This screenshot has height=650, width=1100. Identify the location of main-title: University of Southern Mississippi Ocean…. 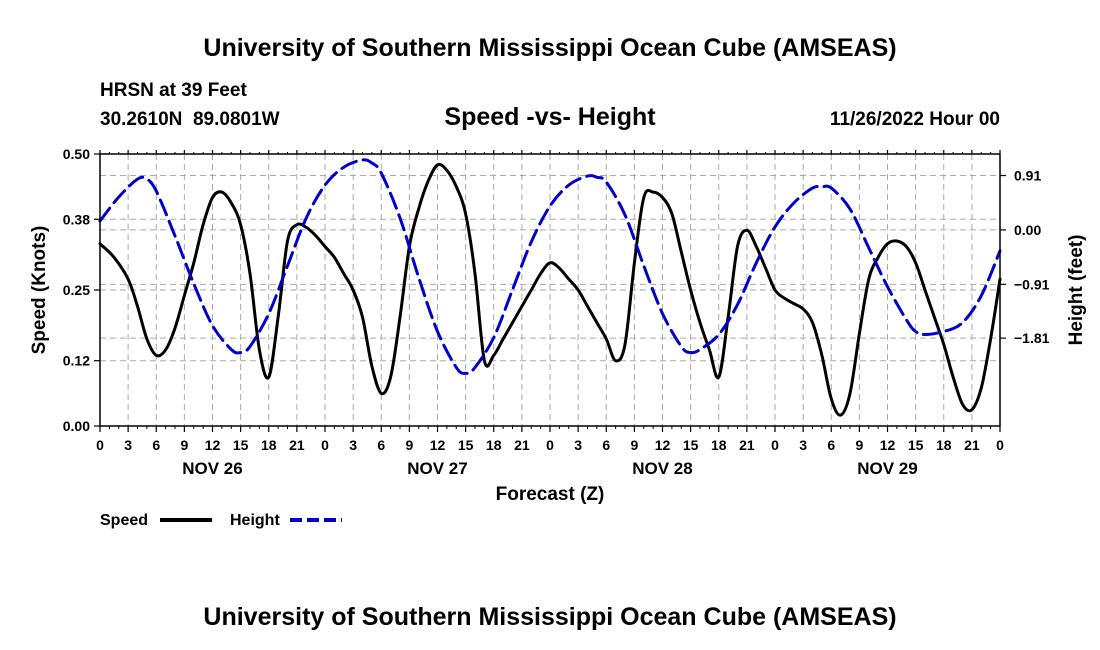
(549, 48).